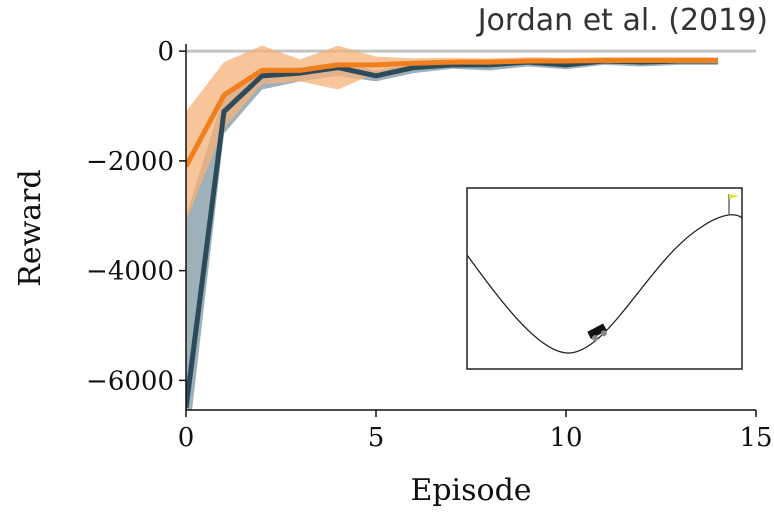  Describe the element at coordinates (622, 20) in the screenshot. I see `chart-title: Jordan et al. (2019)` at that location.